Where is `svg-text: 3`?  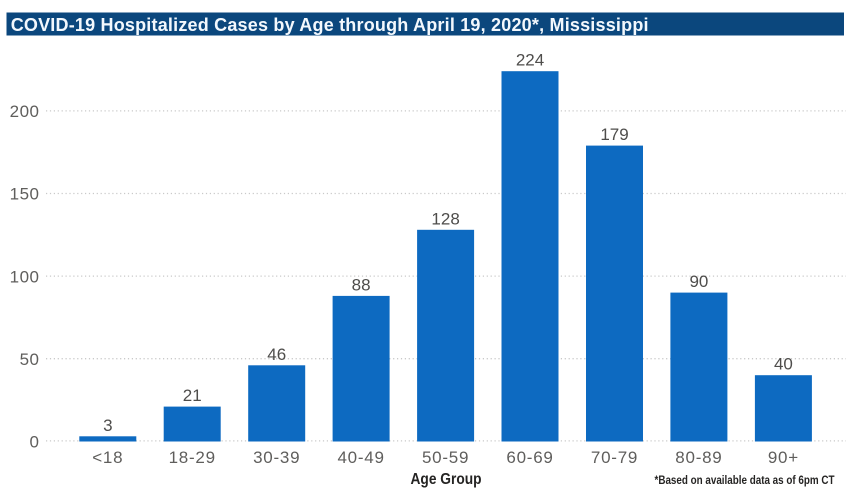 svg-text: 3 is located at coordinates (107, 425).